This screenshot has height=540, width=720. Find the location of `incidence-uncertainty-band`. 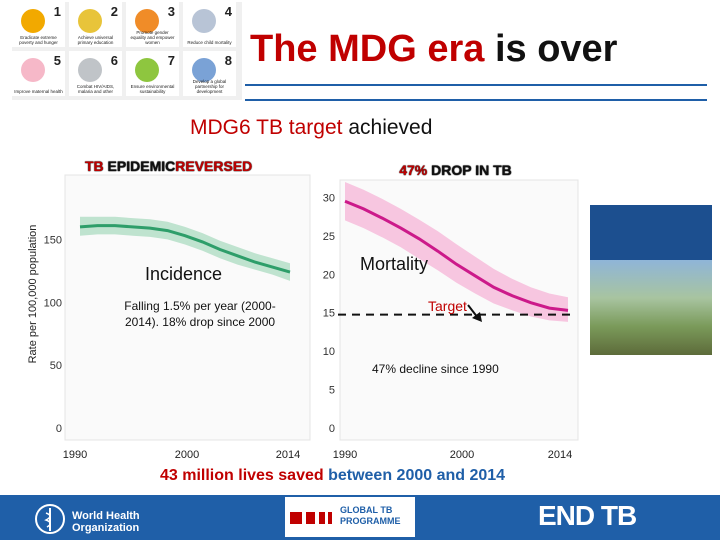

incidence-uncertainty-band is located at coordinates (185, 248).